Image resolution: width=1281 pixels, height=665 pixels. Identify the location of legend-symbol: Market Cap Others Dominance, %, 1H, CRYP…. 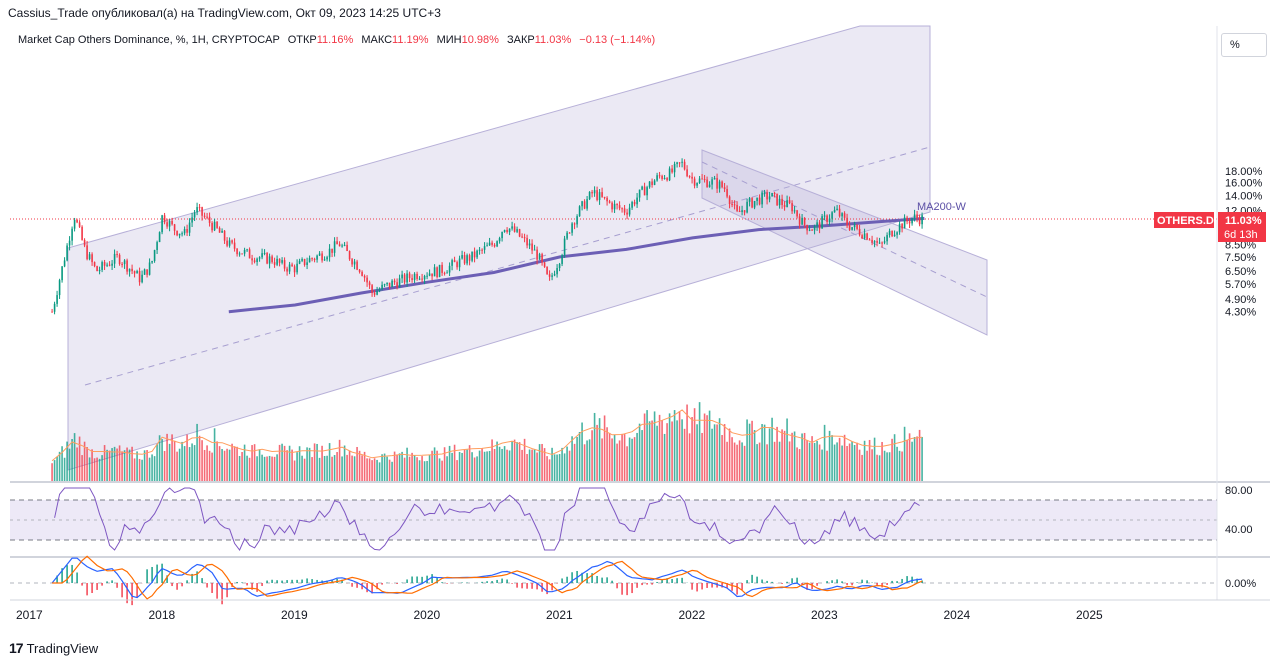
(149, 40).